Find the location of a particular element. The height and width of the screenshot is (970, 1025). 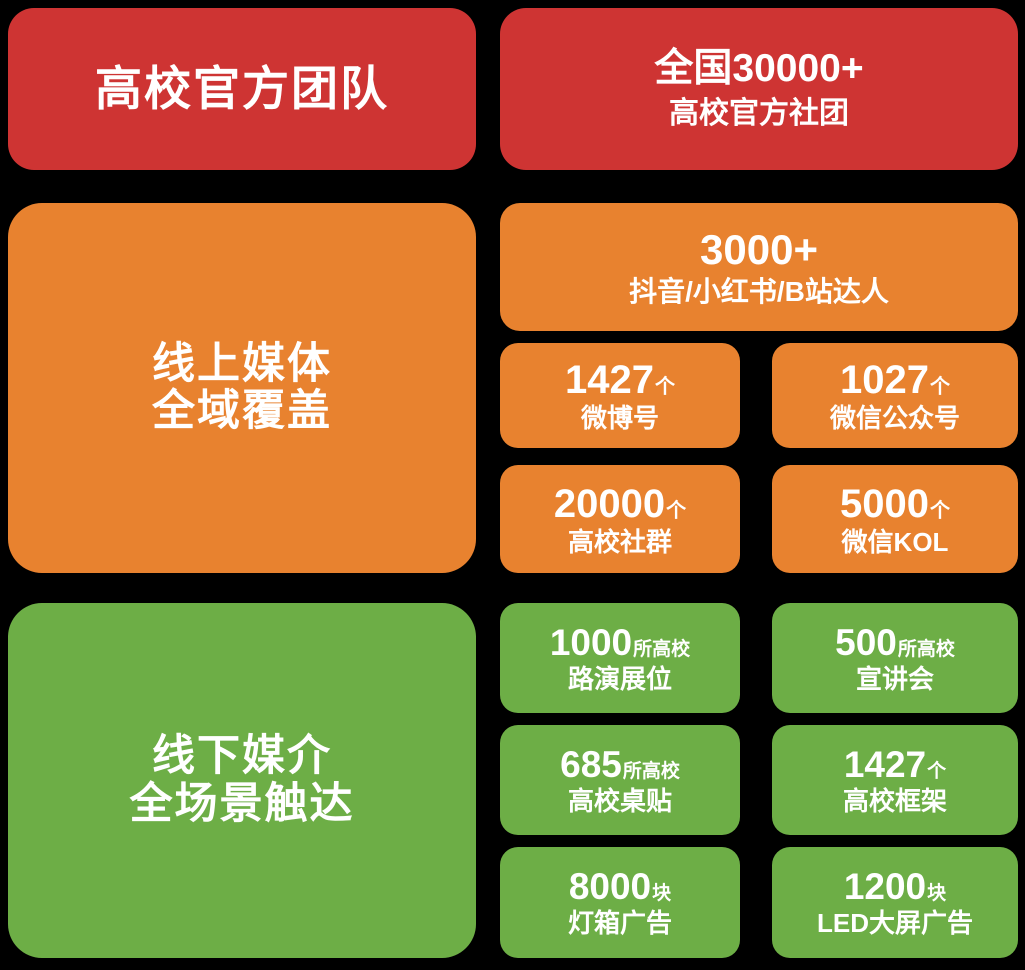

category-title-red: 高校官方团队 is located at coordinates (242, 89).